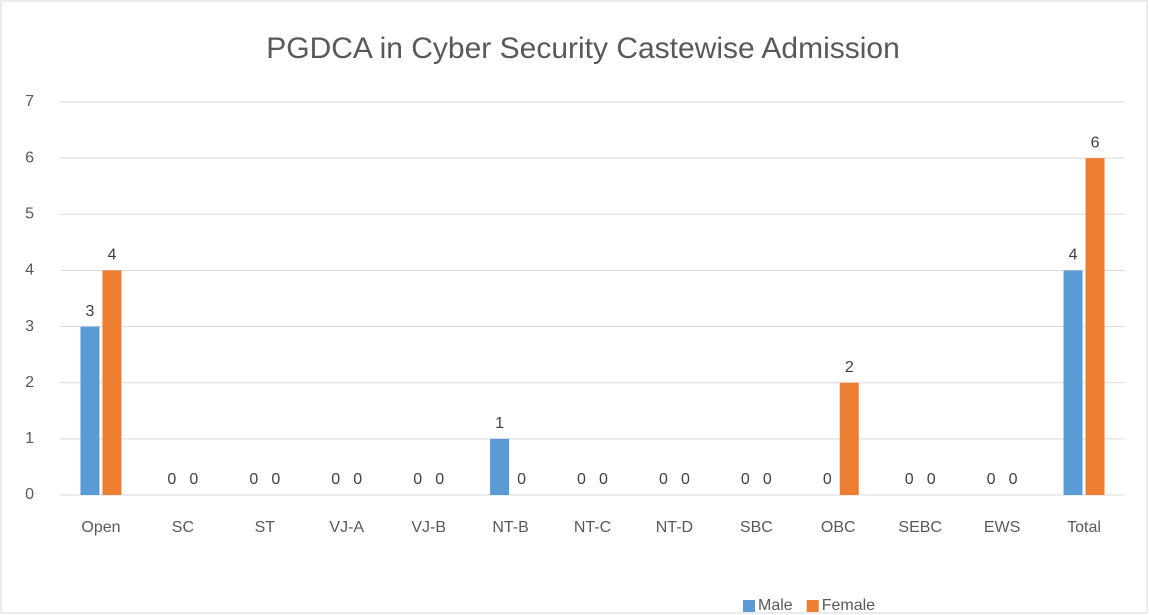  I want to click on y-tick-label: 0, so click(29, 494).